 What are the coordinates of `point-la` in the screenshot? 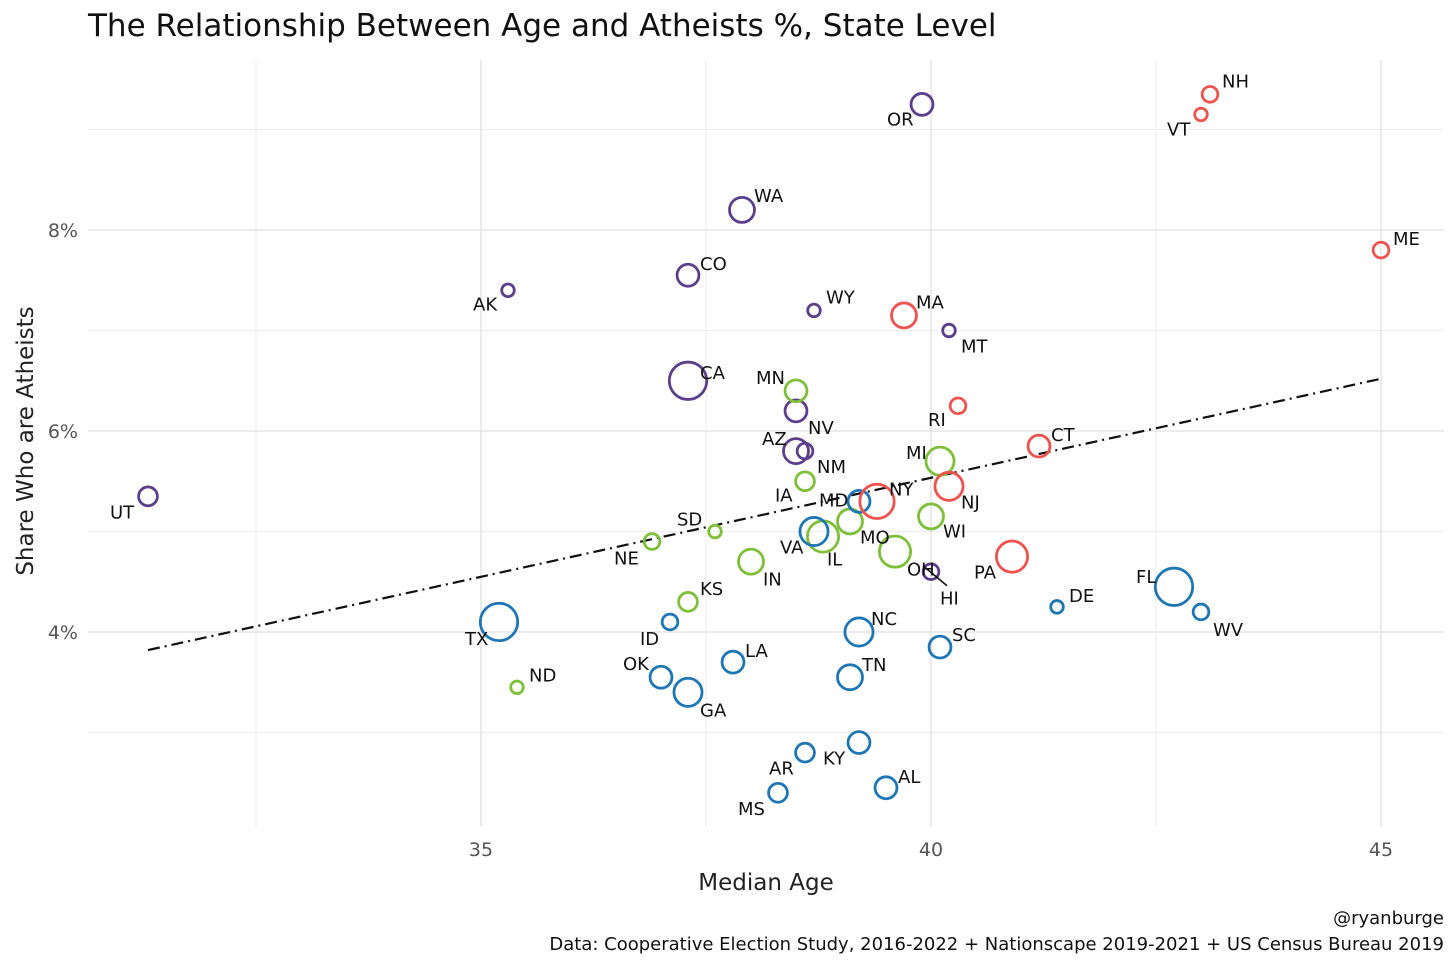 It's located at (733, 662).